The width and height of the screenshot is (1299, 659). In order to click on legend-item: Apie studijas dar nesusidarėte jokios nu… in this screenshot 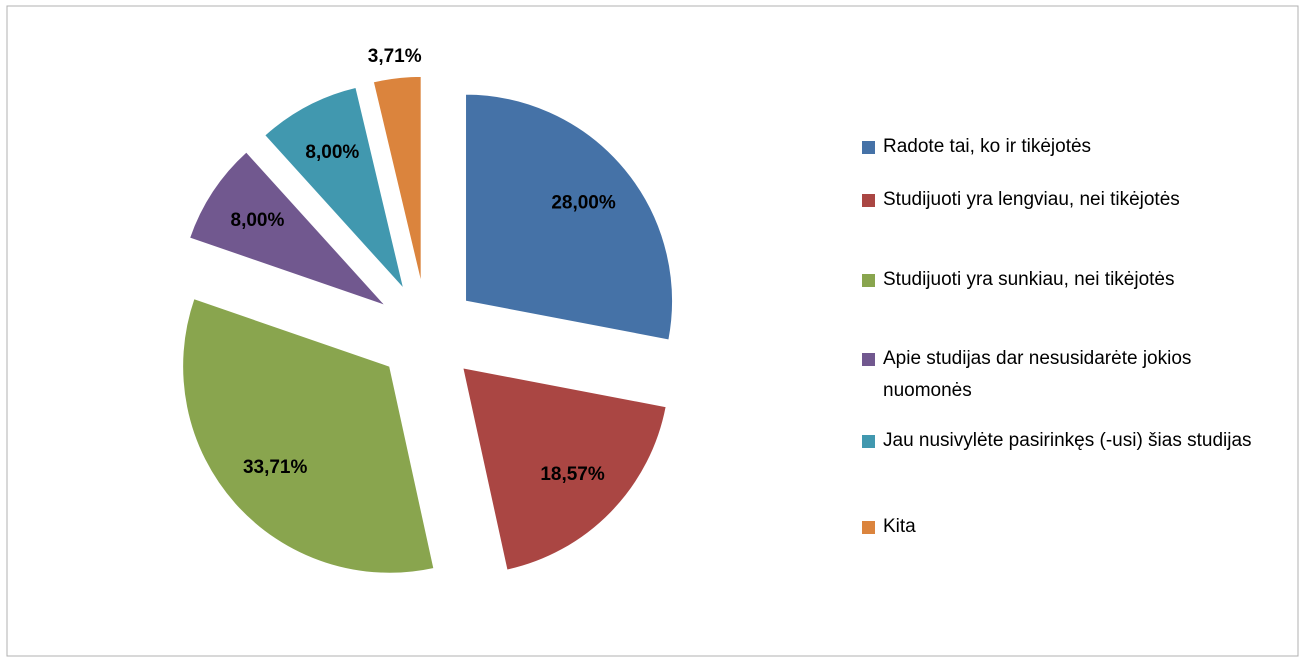, I will do `click(1072, 375)`.